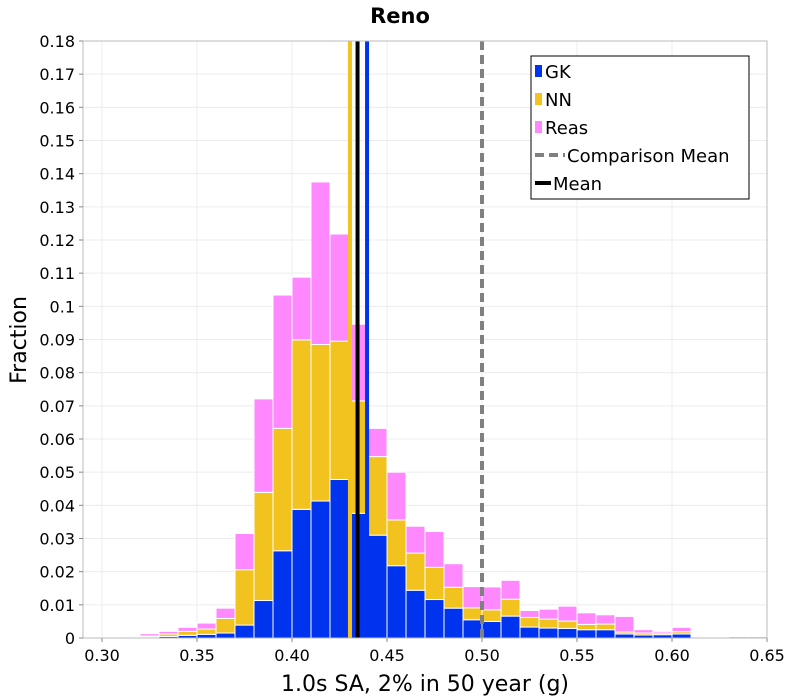 The width and height of the screenshot is (800, 700). What do you see at coordinates (206, 631) in the screenshot?
I see `bar-nn-0.35` at bounding box center [206, 631].